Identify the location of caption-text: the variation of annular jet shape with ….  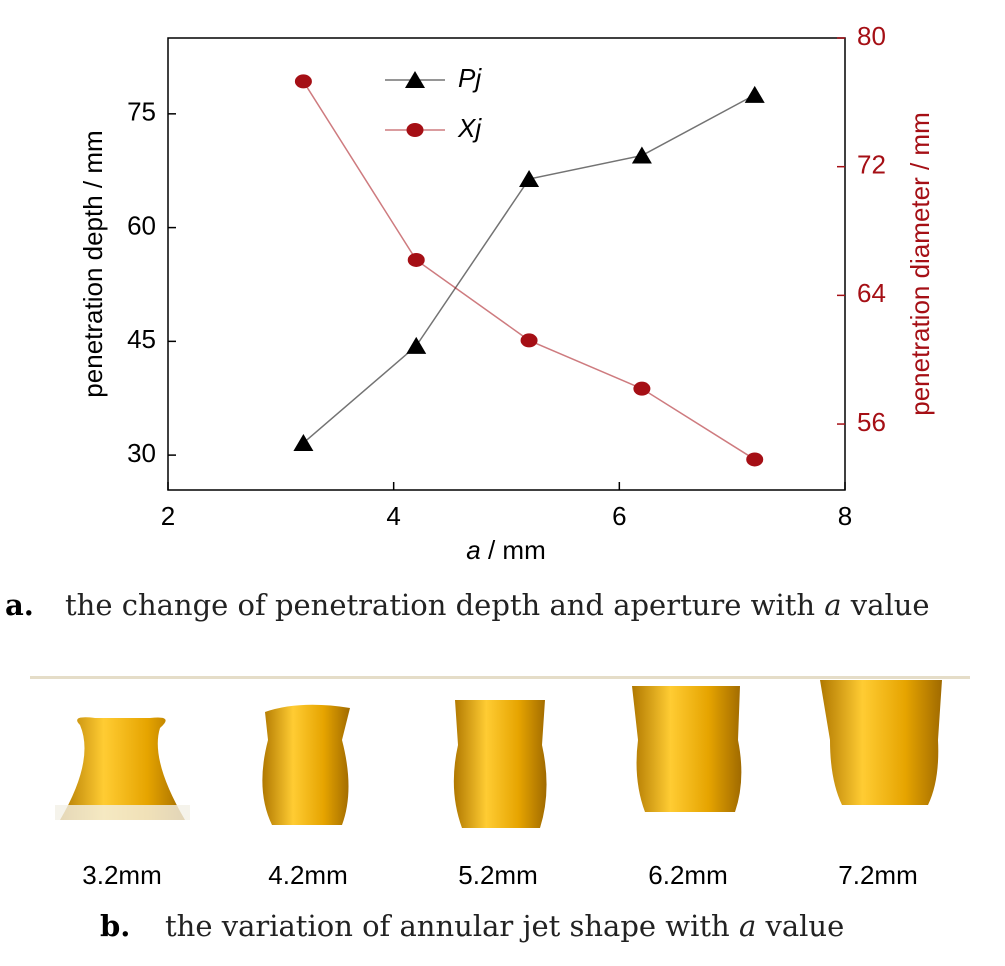
(504, 926).